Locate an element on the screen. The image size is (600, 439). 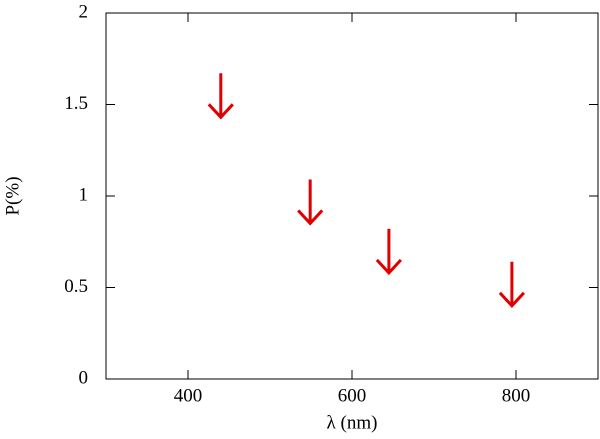
y-tick-label: 2 is located at coordinates (84, 11).